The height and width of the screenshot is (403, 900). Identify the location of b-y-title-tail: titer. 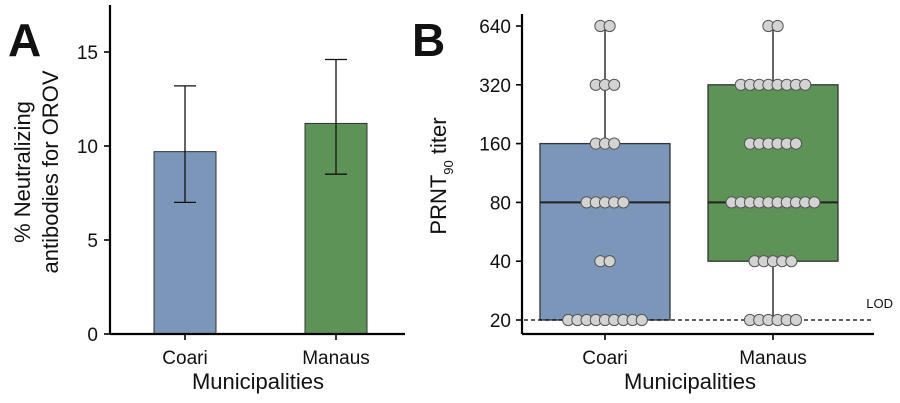
(438, 138).